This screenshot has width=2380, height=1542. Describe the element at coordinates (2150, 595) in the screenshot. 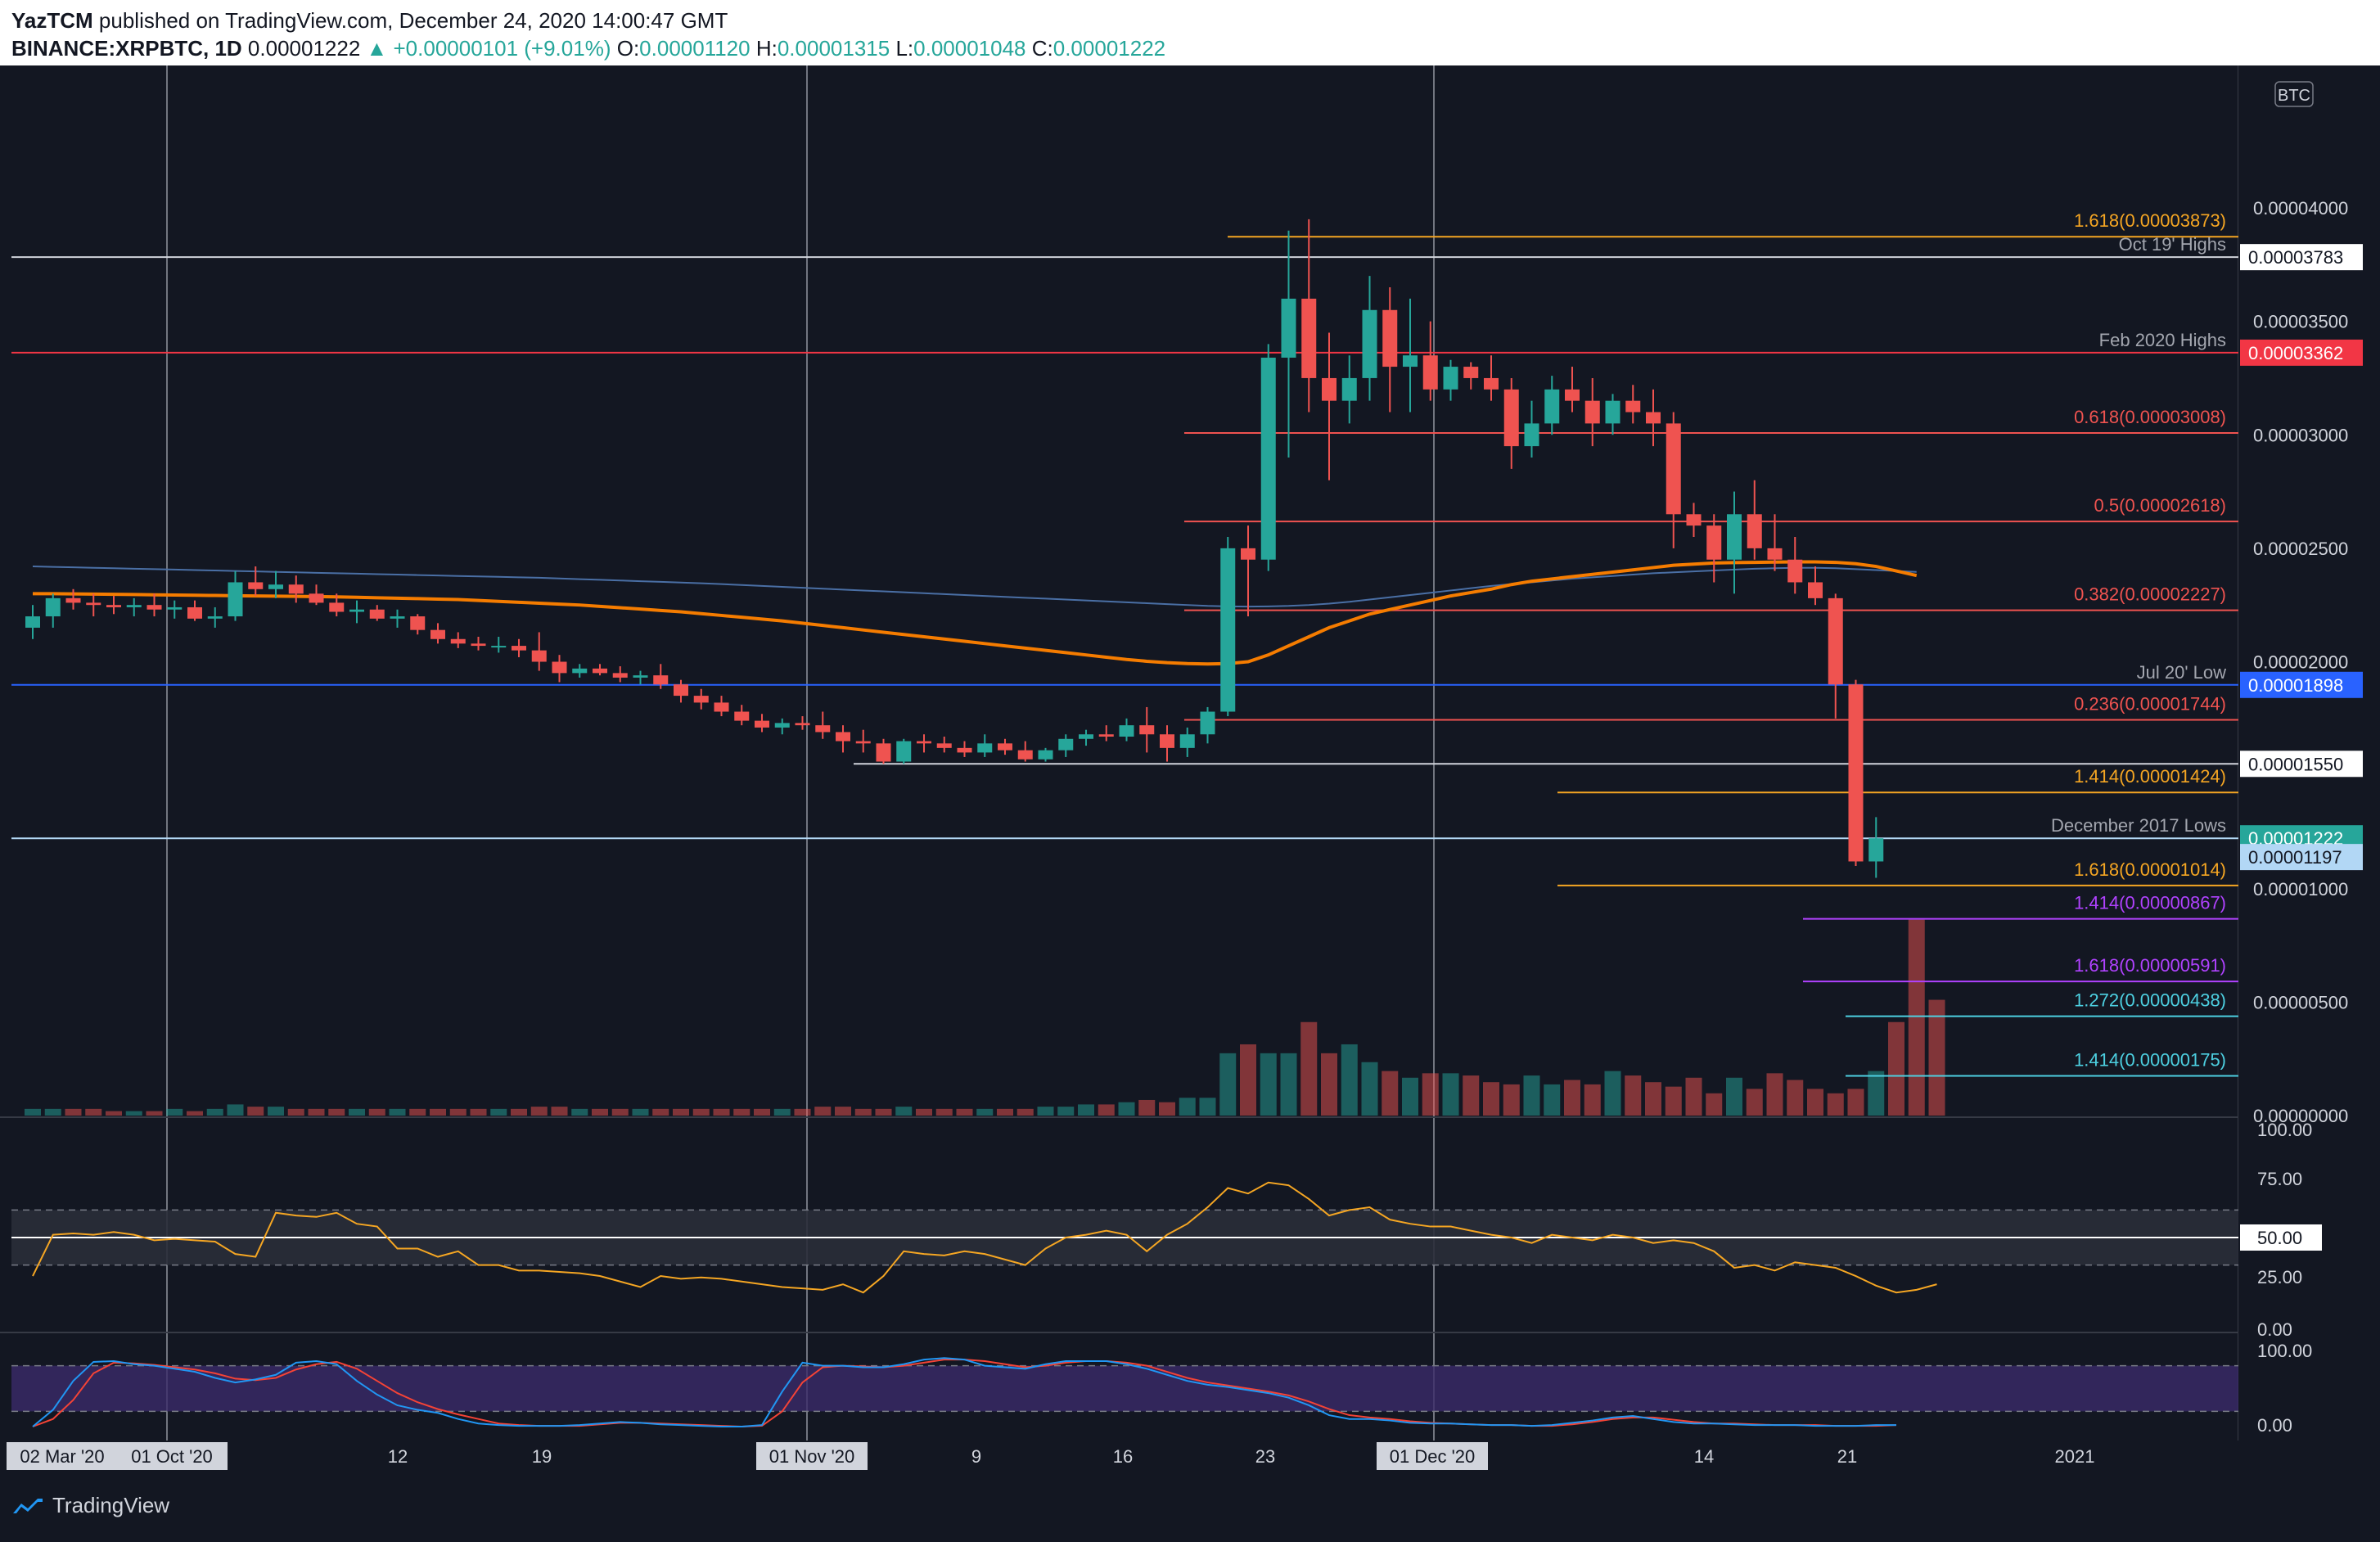

I see `level-label-5: 0.382(0.00002227)` at that location.